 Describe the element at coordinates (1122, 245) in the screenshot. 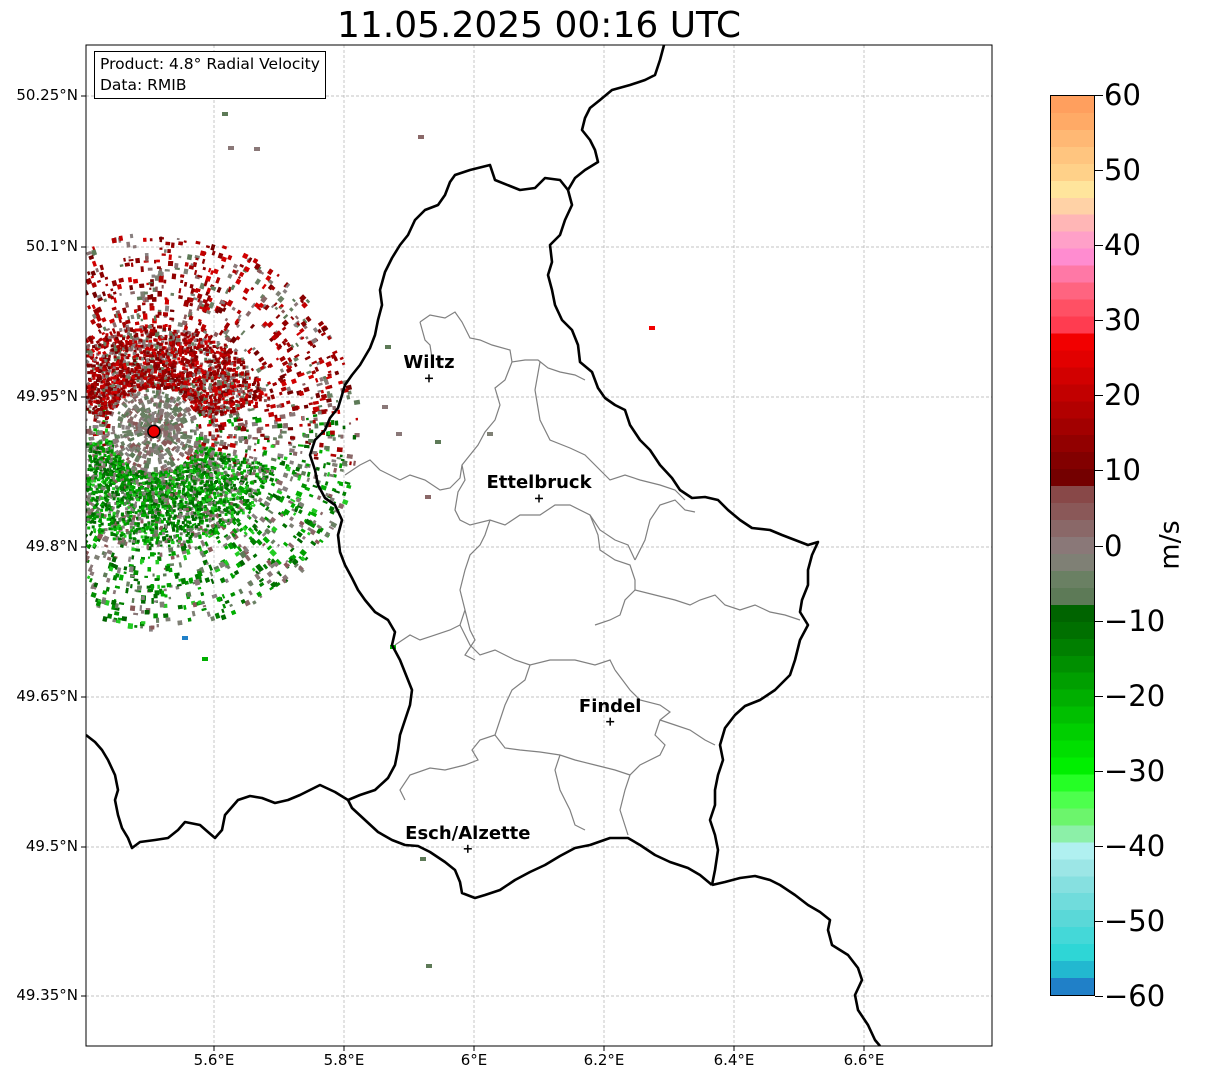

I see `colorbar-tick-label: 40` at that location.